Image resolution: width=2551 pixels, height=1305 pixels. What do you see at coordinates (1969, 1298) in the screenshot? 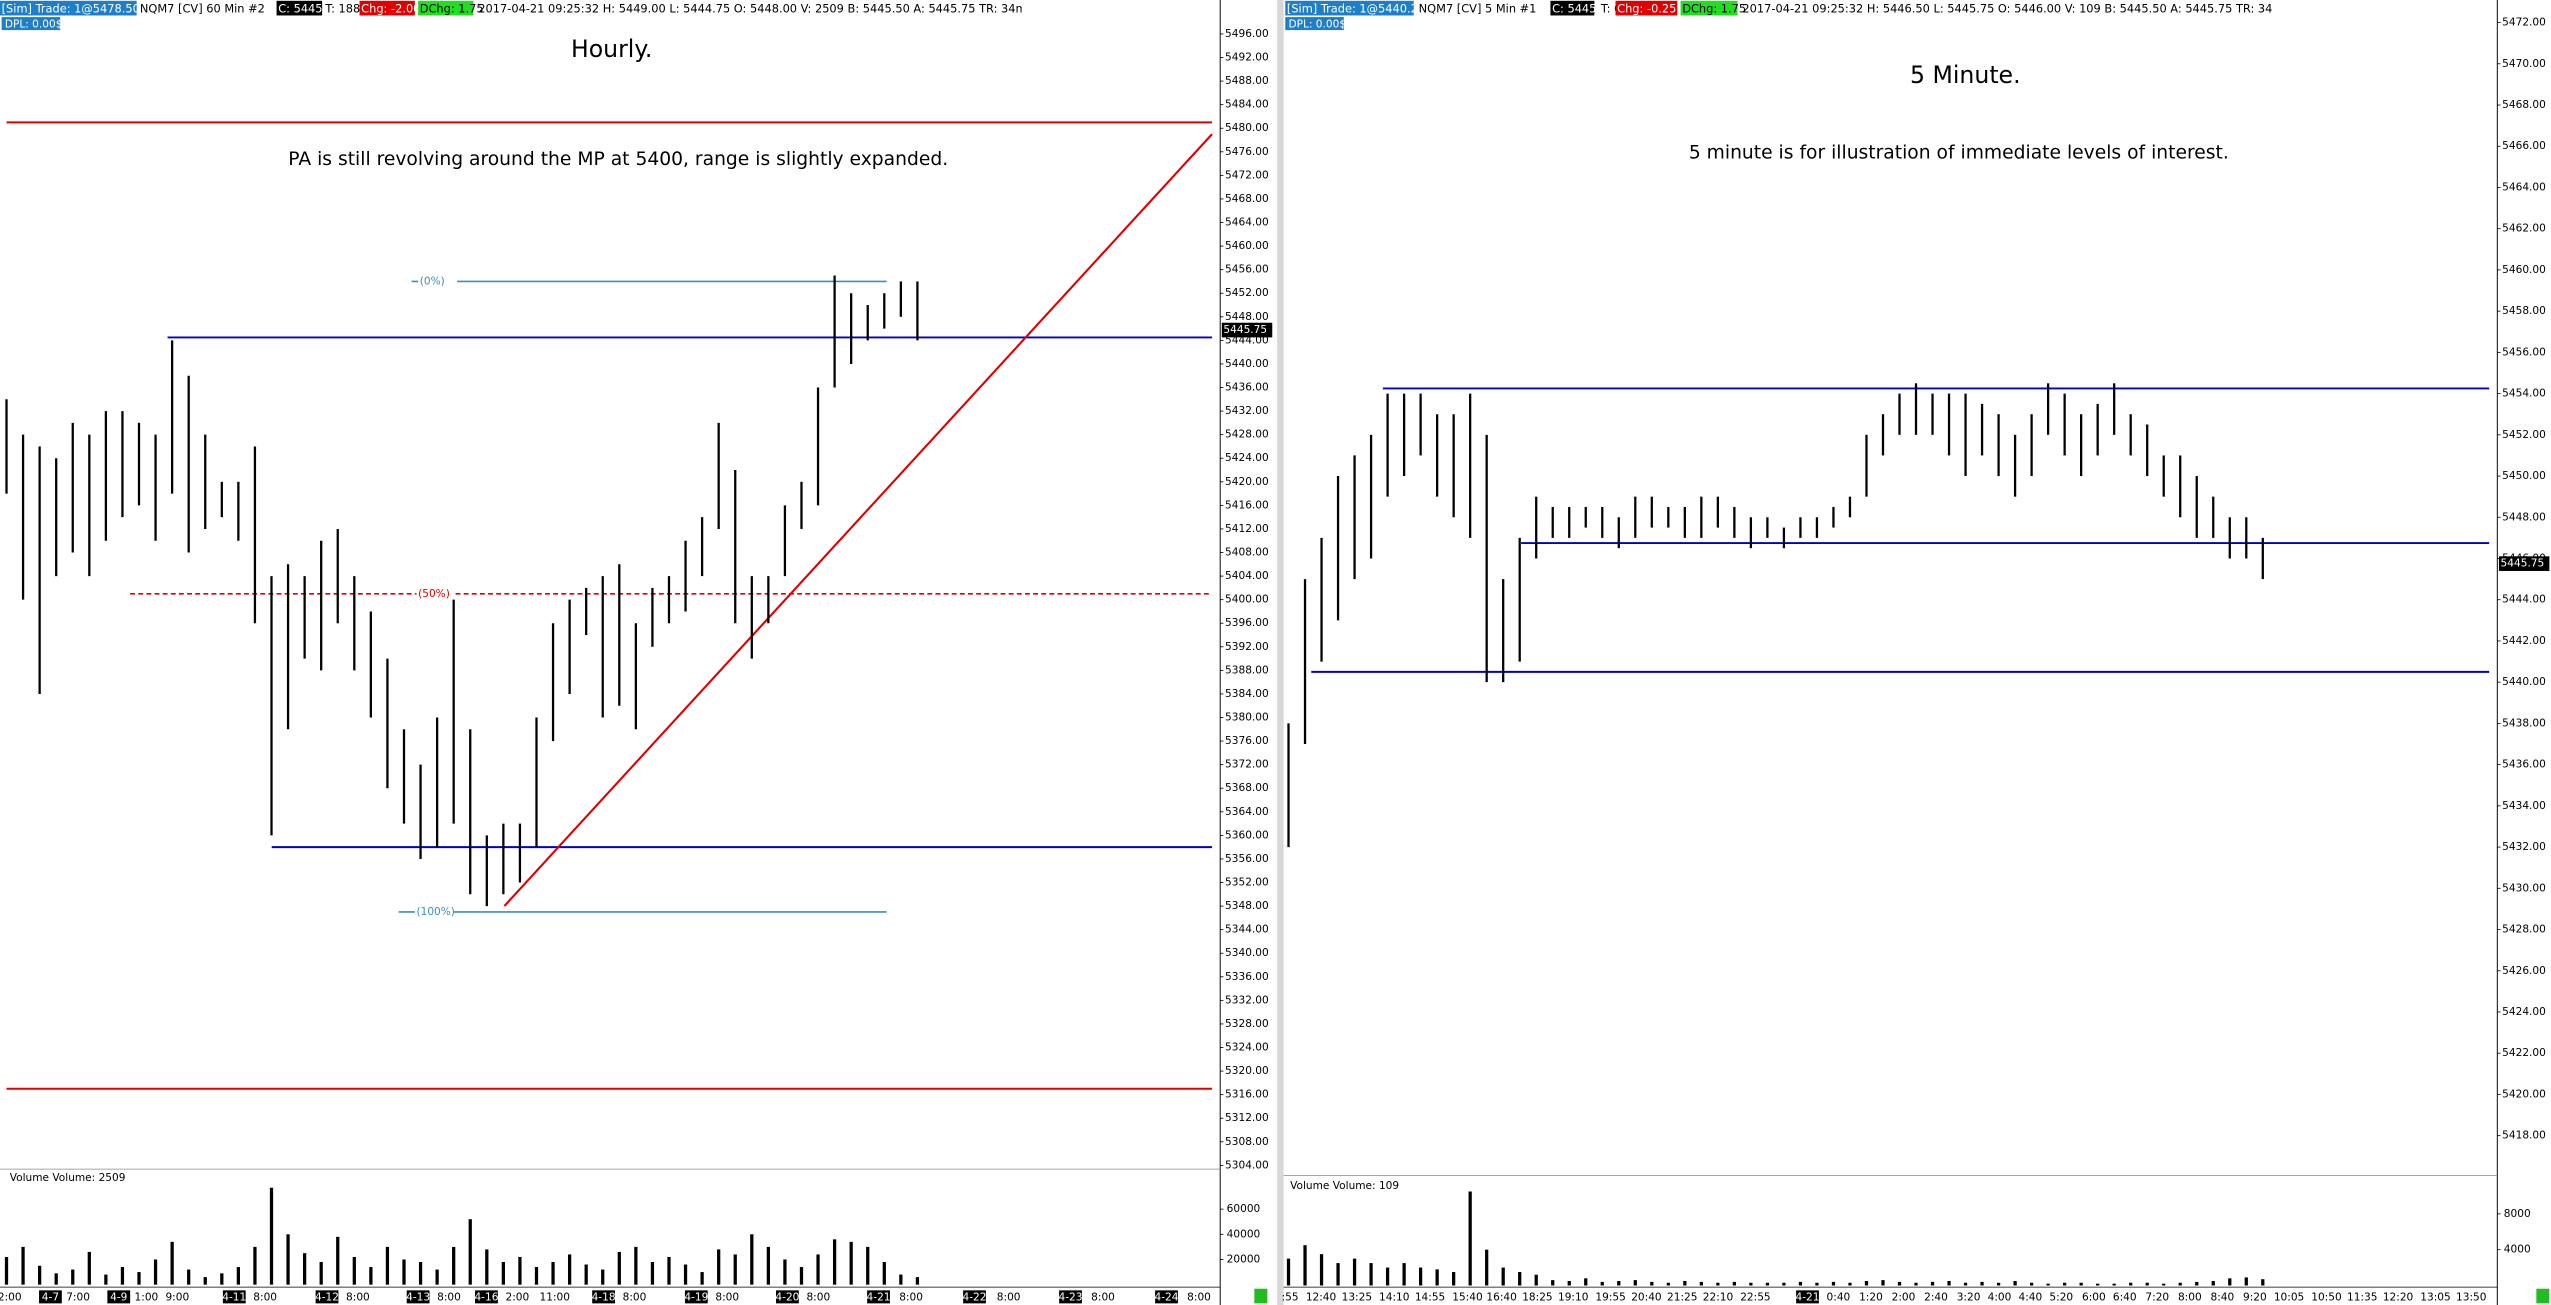
I see `x-tick-label: 3:20` at bounding box center [1969, 1298].